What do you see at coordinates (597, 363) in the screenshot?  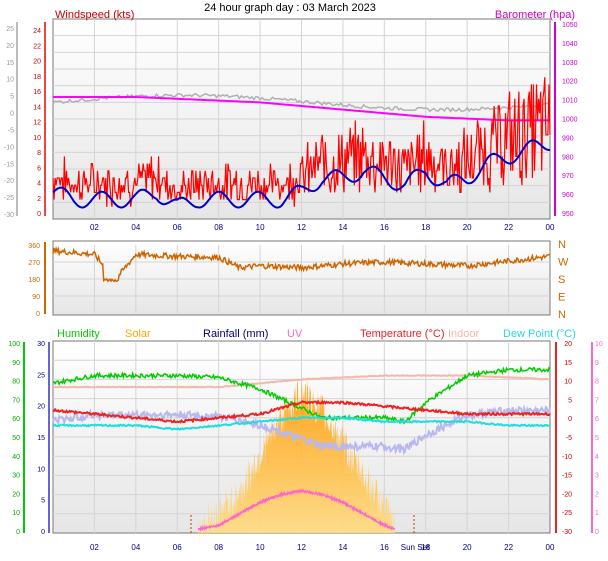 I see `uv-tick: 9` at bounding box center [597, 363].